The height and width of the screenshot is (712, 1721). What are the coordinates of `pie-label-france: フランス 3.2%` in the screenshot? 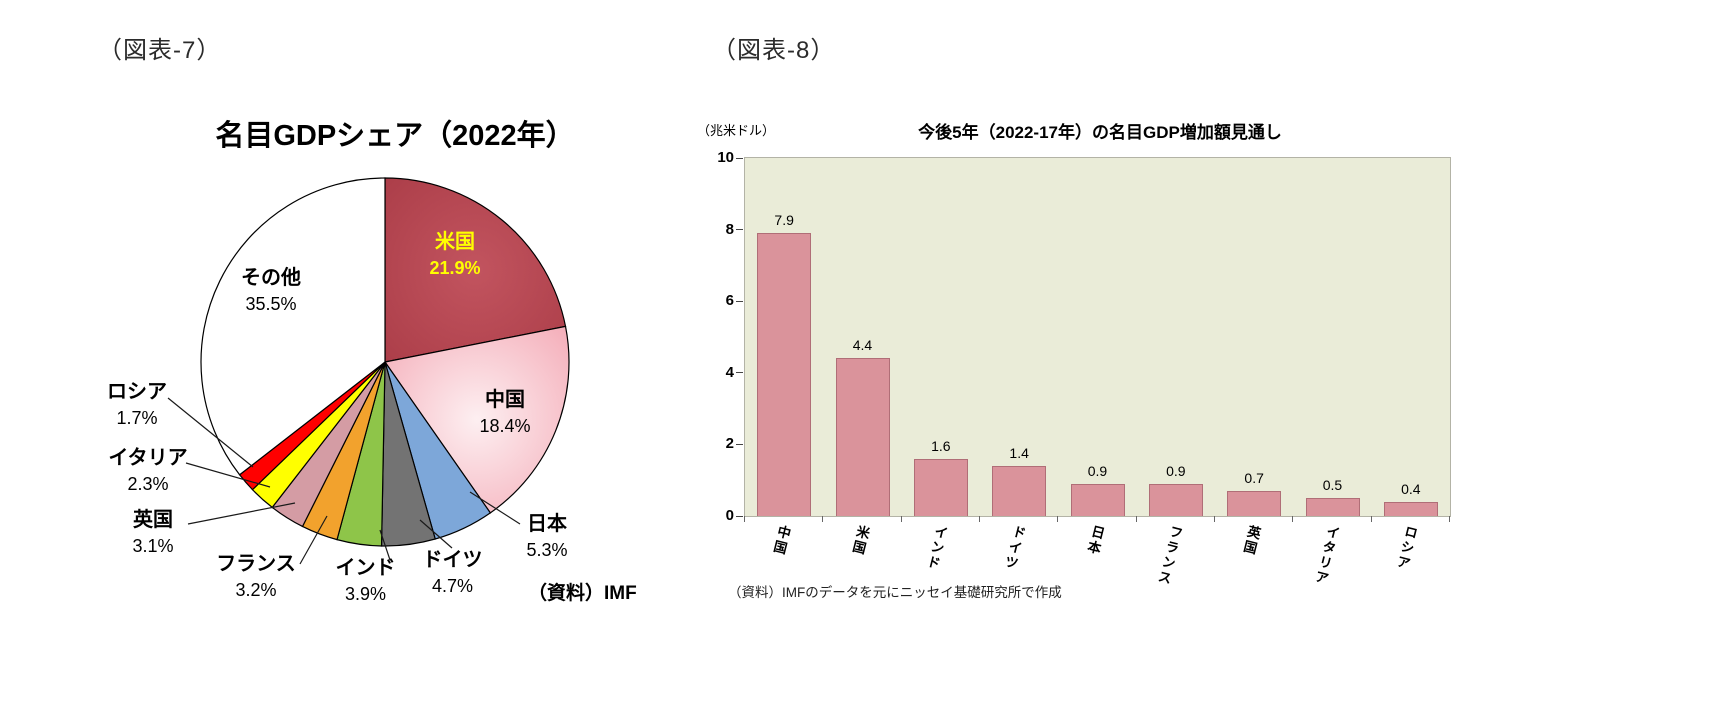 It's located at (256, 577).